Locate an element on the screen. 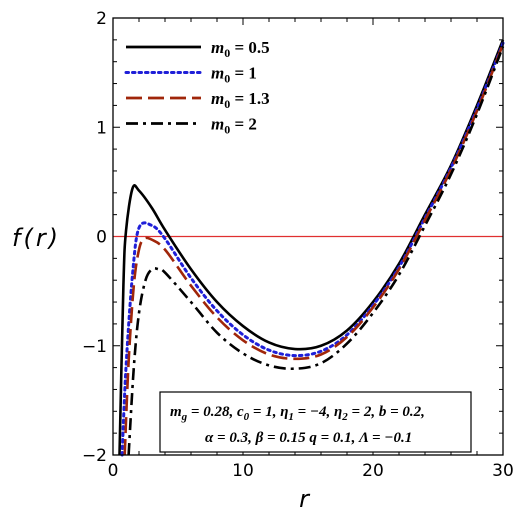  legend-label-4: m0 = 2 is located at coordinates (234, 126).